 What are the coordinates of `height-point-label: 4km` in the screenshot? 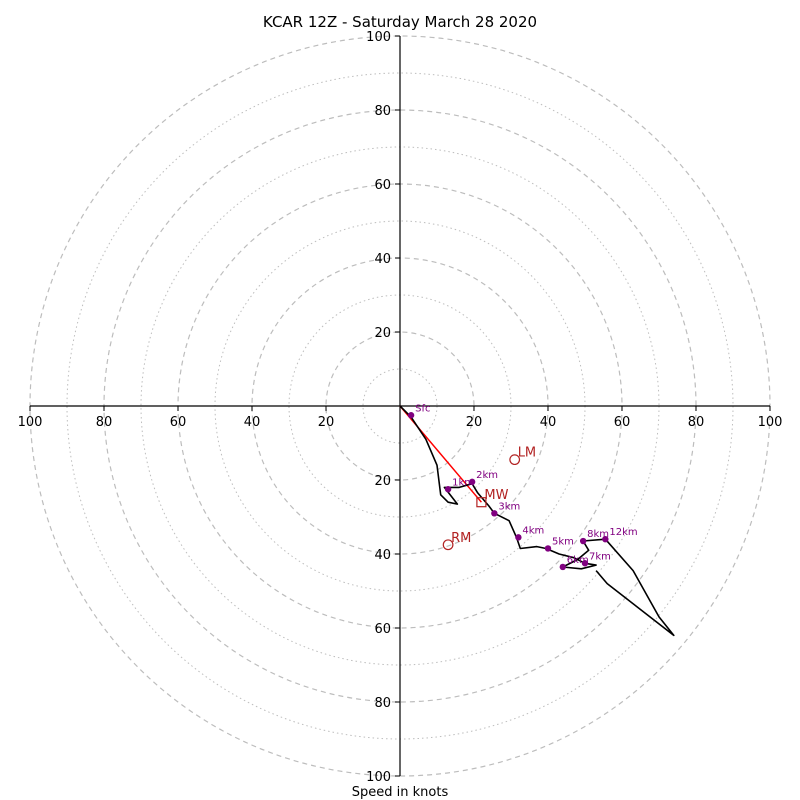 It's located at (533, 530).